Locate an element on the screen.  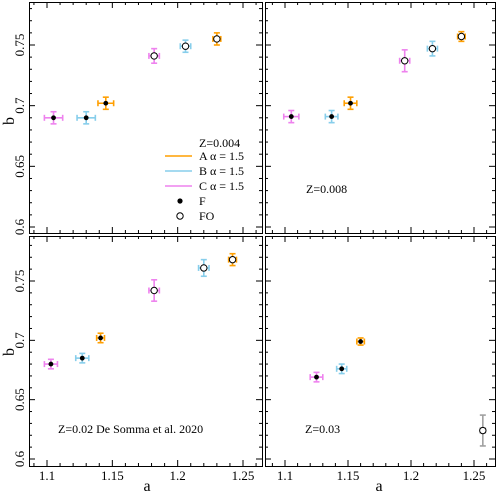
x-axis-label-left: a is located at coordinates (146, 486).